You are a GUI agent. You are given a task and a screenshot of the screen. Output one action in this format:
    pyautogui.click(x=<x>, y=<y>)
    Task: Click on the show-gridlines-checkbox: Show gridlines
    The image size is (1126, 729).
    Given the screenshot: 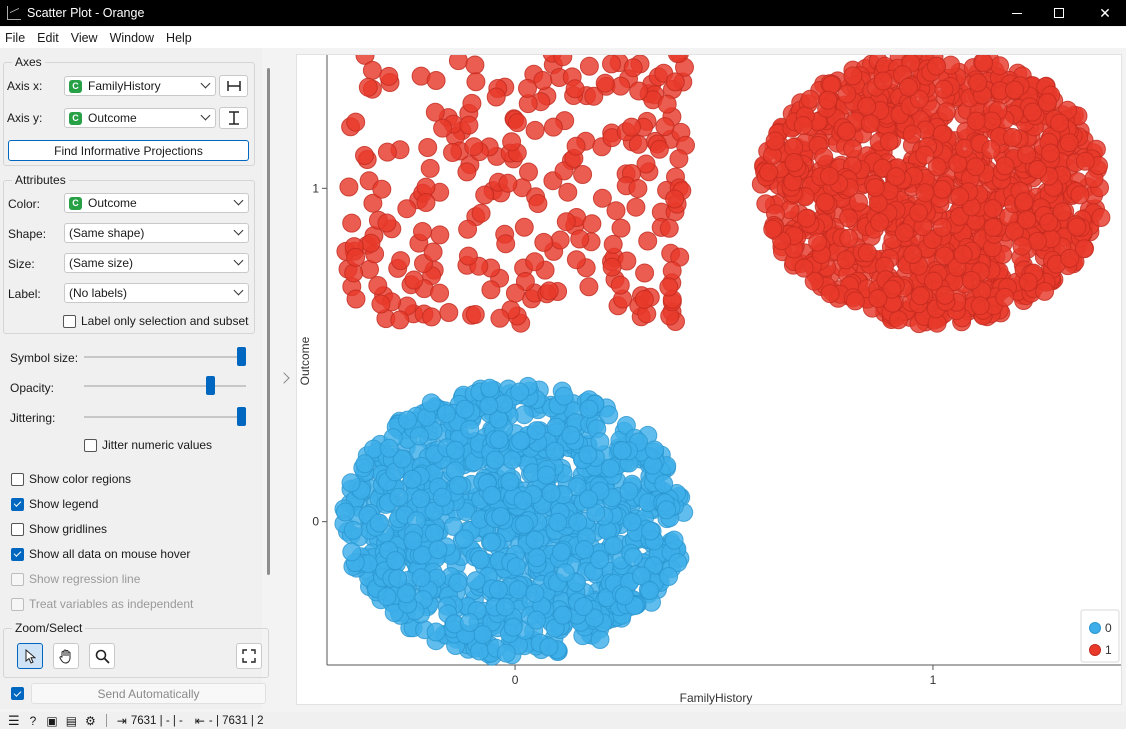 What is the action you would take?
    pyautogui.click(x=59, y=529)
    